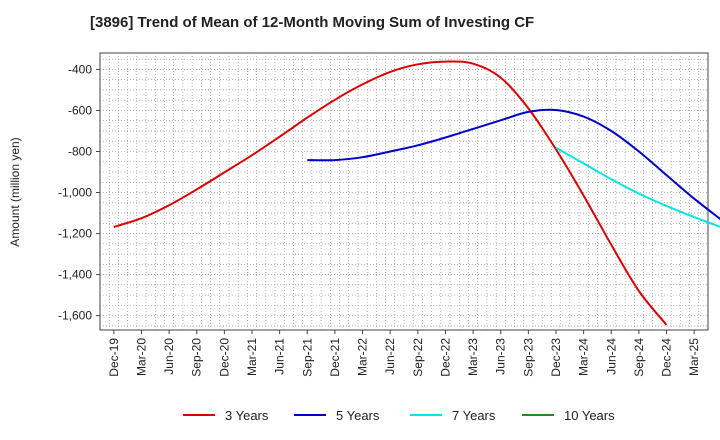 The image size is (720, 440). I want to click on x-tick-label: Jun-24, so click(611, 356).